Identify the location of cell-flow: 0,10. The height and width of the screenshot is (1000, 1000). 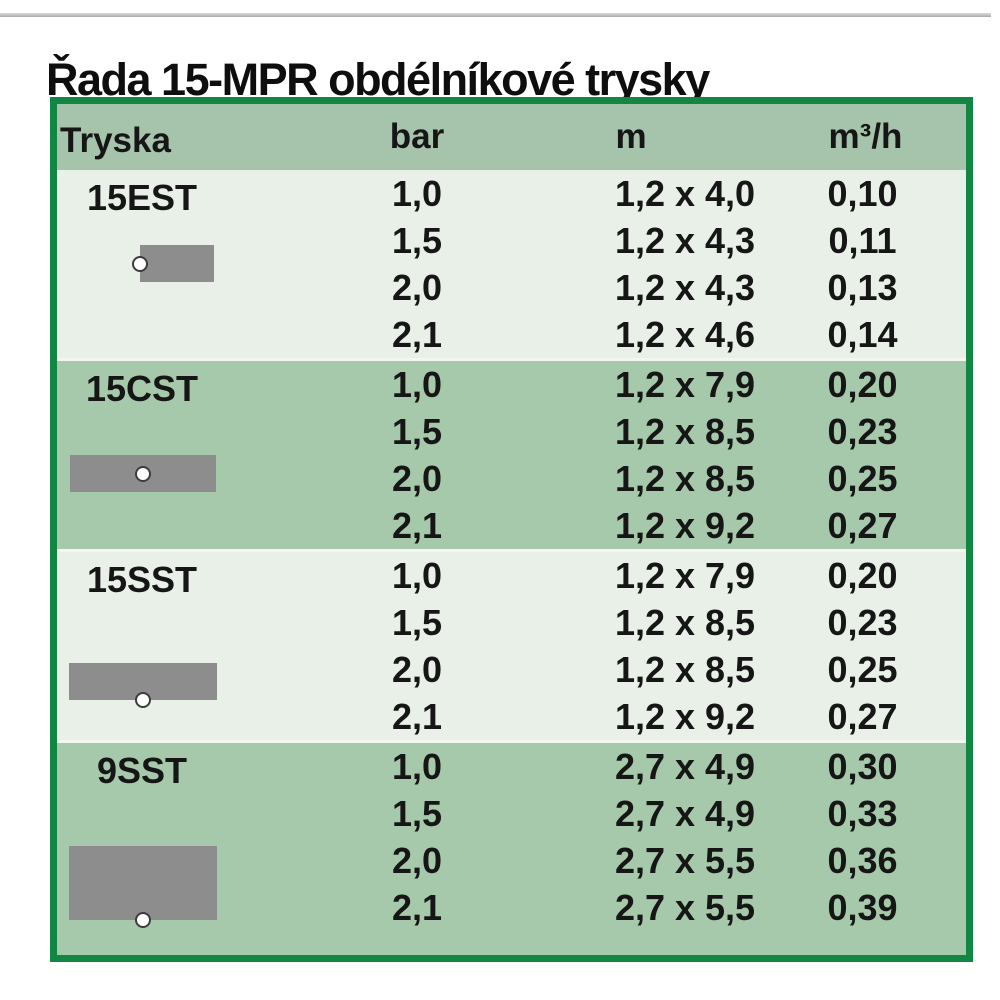
(862, 193).